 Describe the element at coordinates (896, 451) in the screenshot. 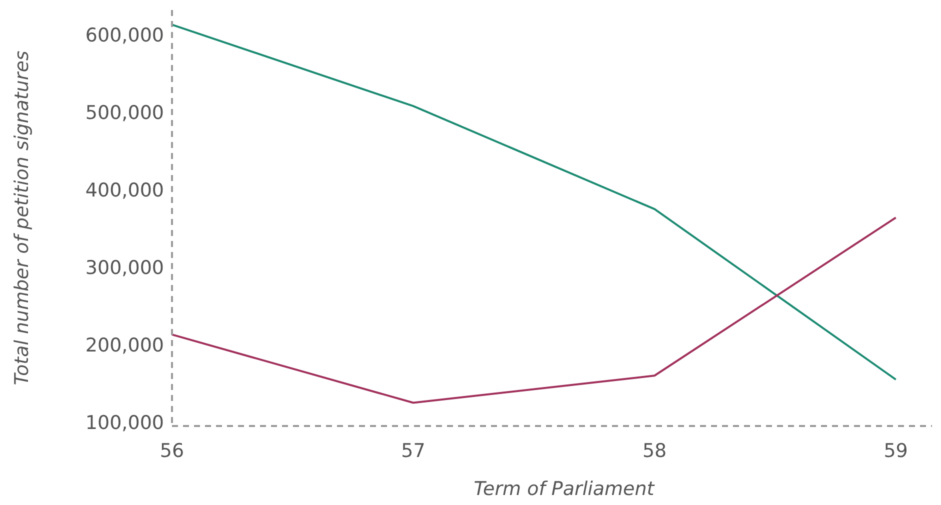

I see `x-tick-label: 59` at that location.